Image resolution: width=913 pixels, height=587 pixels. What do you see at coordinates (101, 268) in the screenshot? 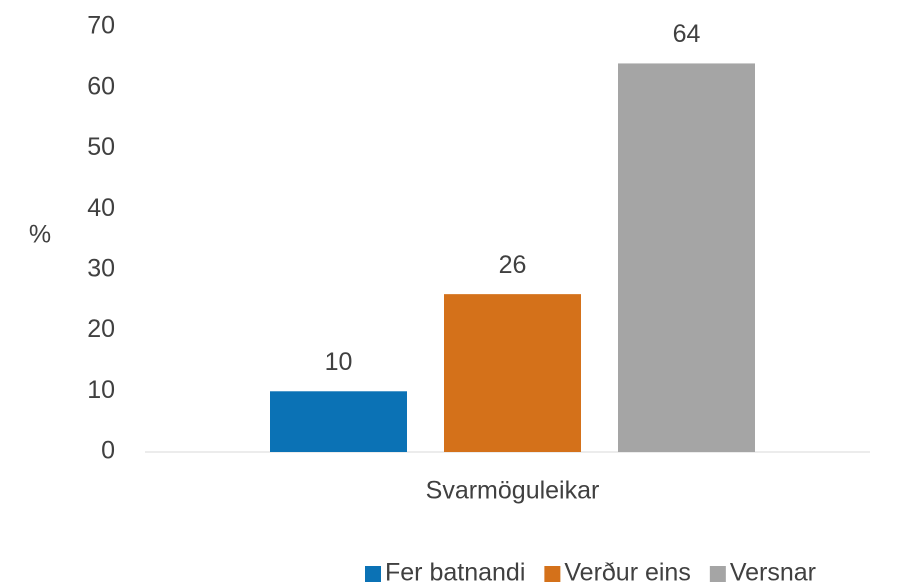
I see `y-tick-label: 30` at bounding box center [101, 268].